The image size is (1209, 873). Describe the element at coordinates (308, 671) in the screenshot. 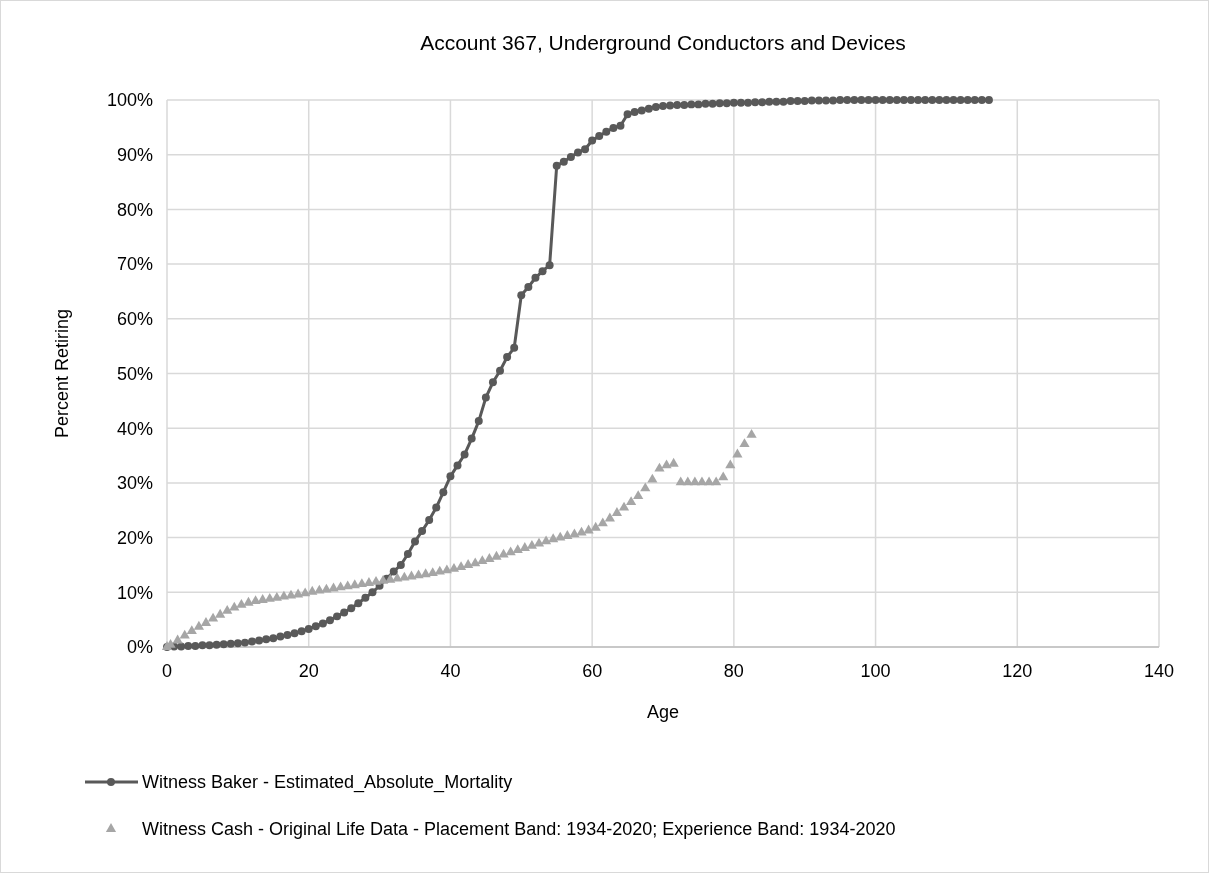

I see `x-tick-label: 20` at that location.